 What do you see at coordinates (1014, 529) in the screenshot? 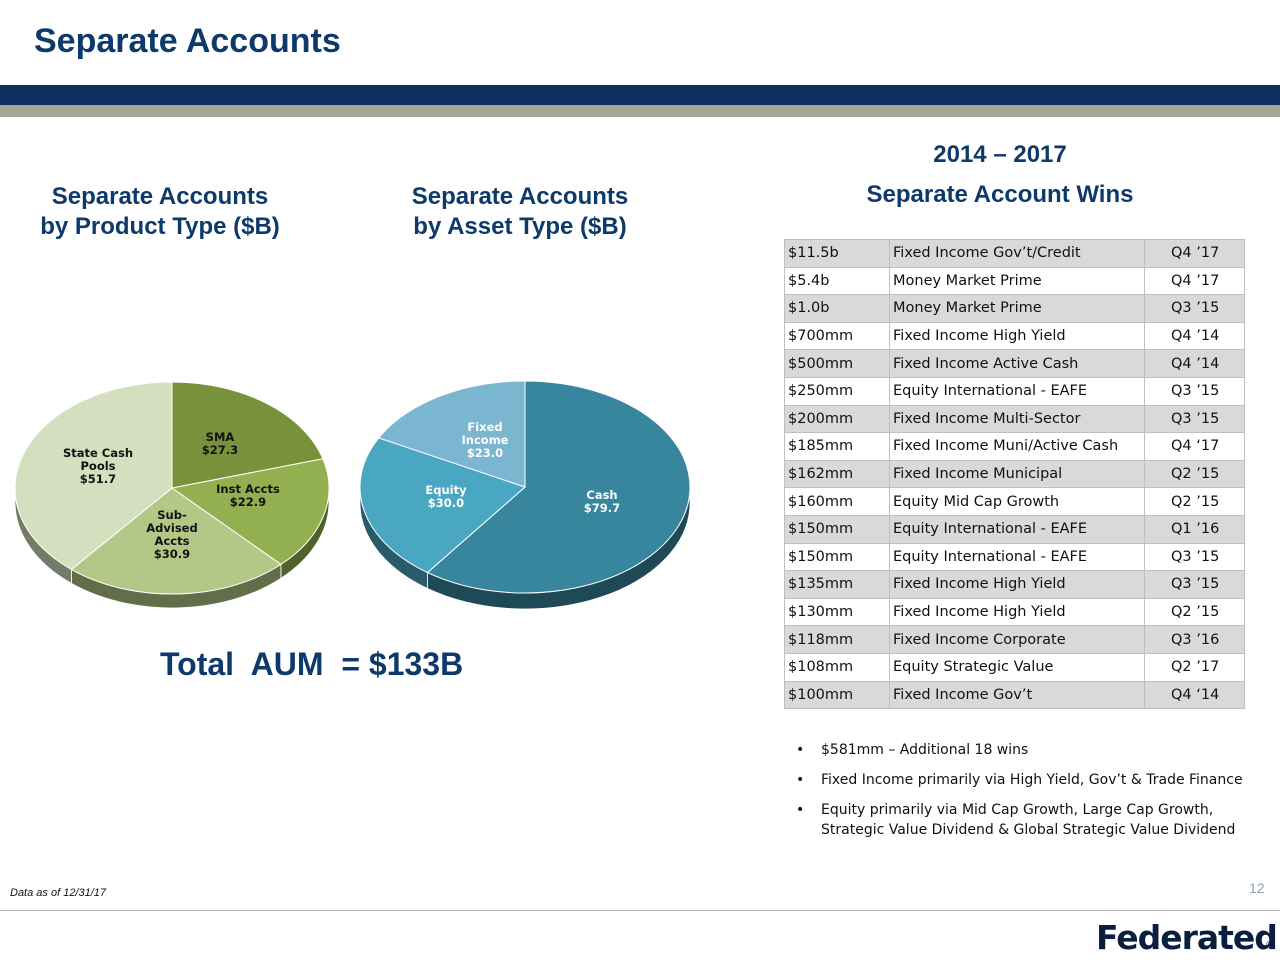
I see `table-row: $150mm Equity International - EAFE Q1 ’16` at bounding box center [1014, 529].